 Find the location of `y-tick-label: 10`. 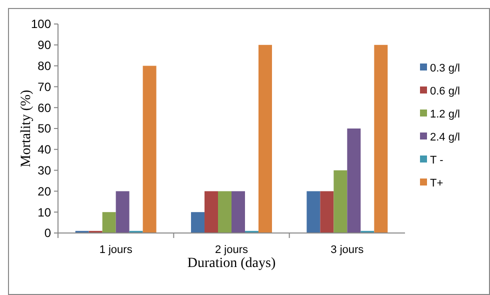

y-tick-label: 10 is located at coordinates (45, 212).